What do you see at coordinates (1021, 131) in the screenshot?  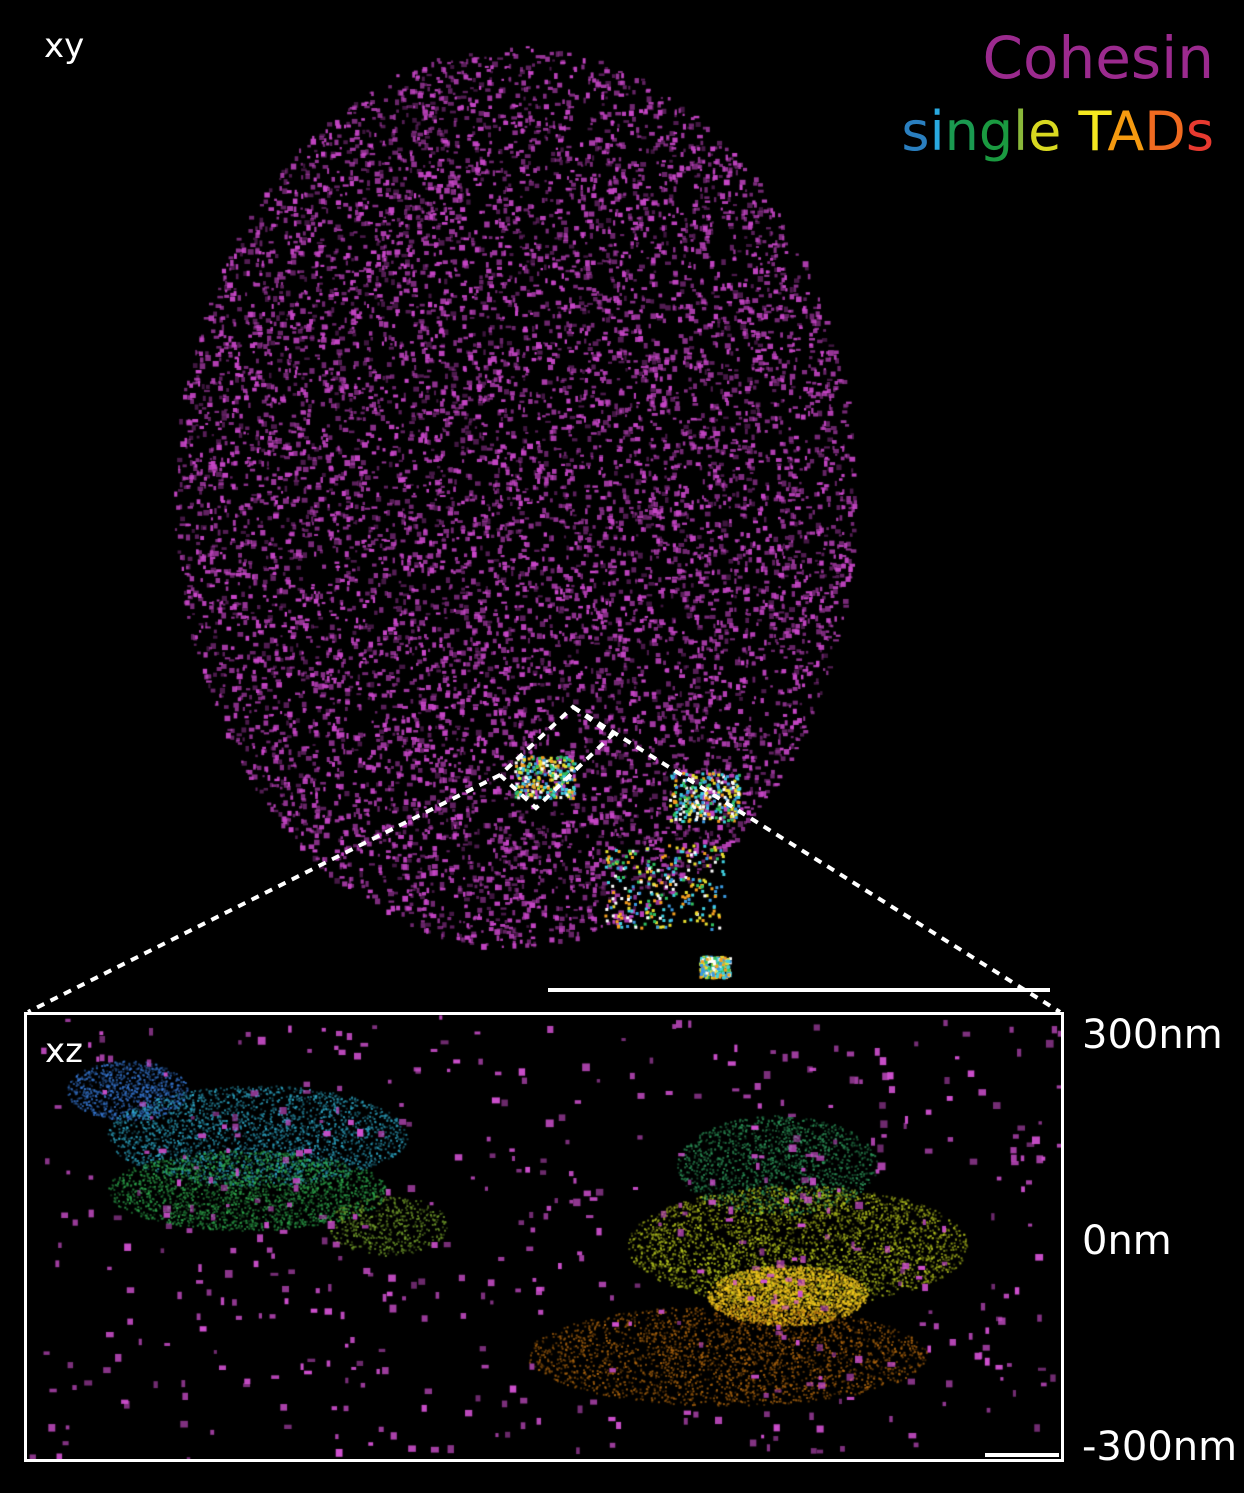 I see `legend-letter: l` at bounding box center [1021, 131].